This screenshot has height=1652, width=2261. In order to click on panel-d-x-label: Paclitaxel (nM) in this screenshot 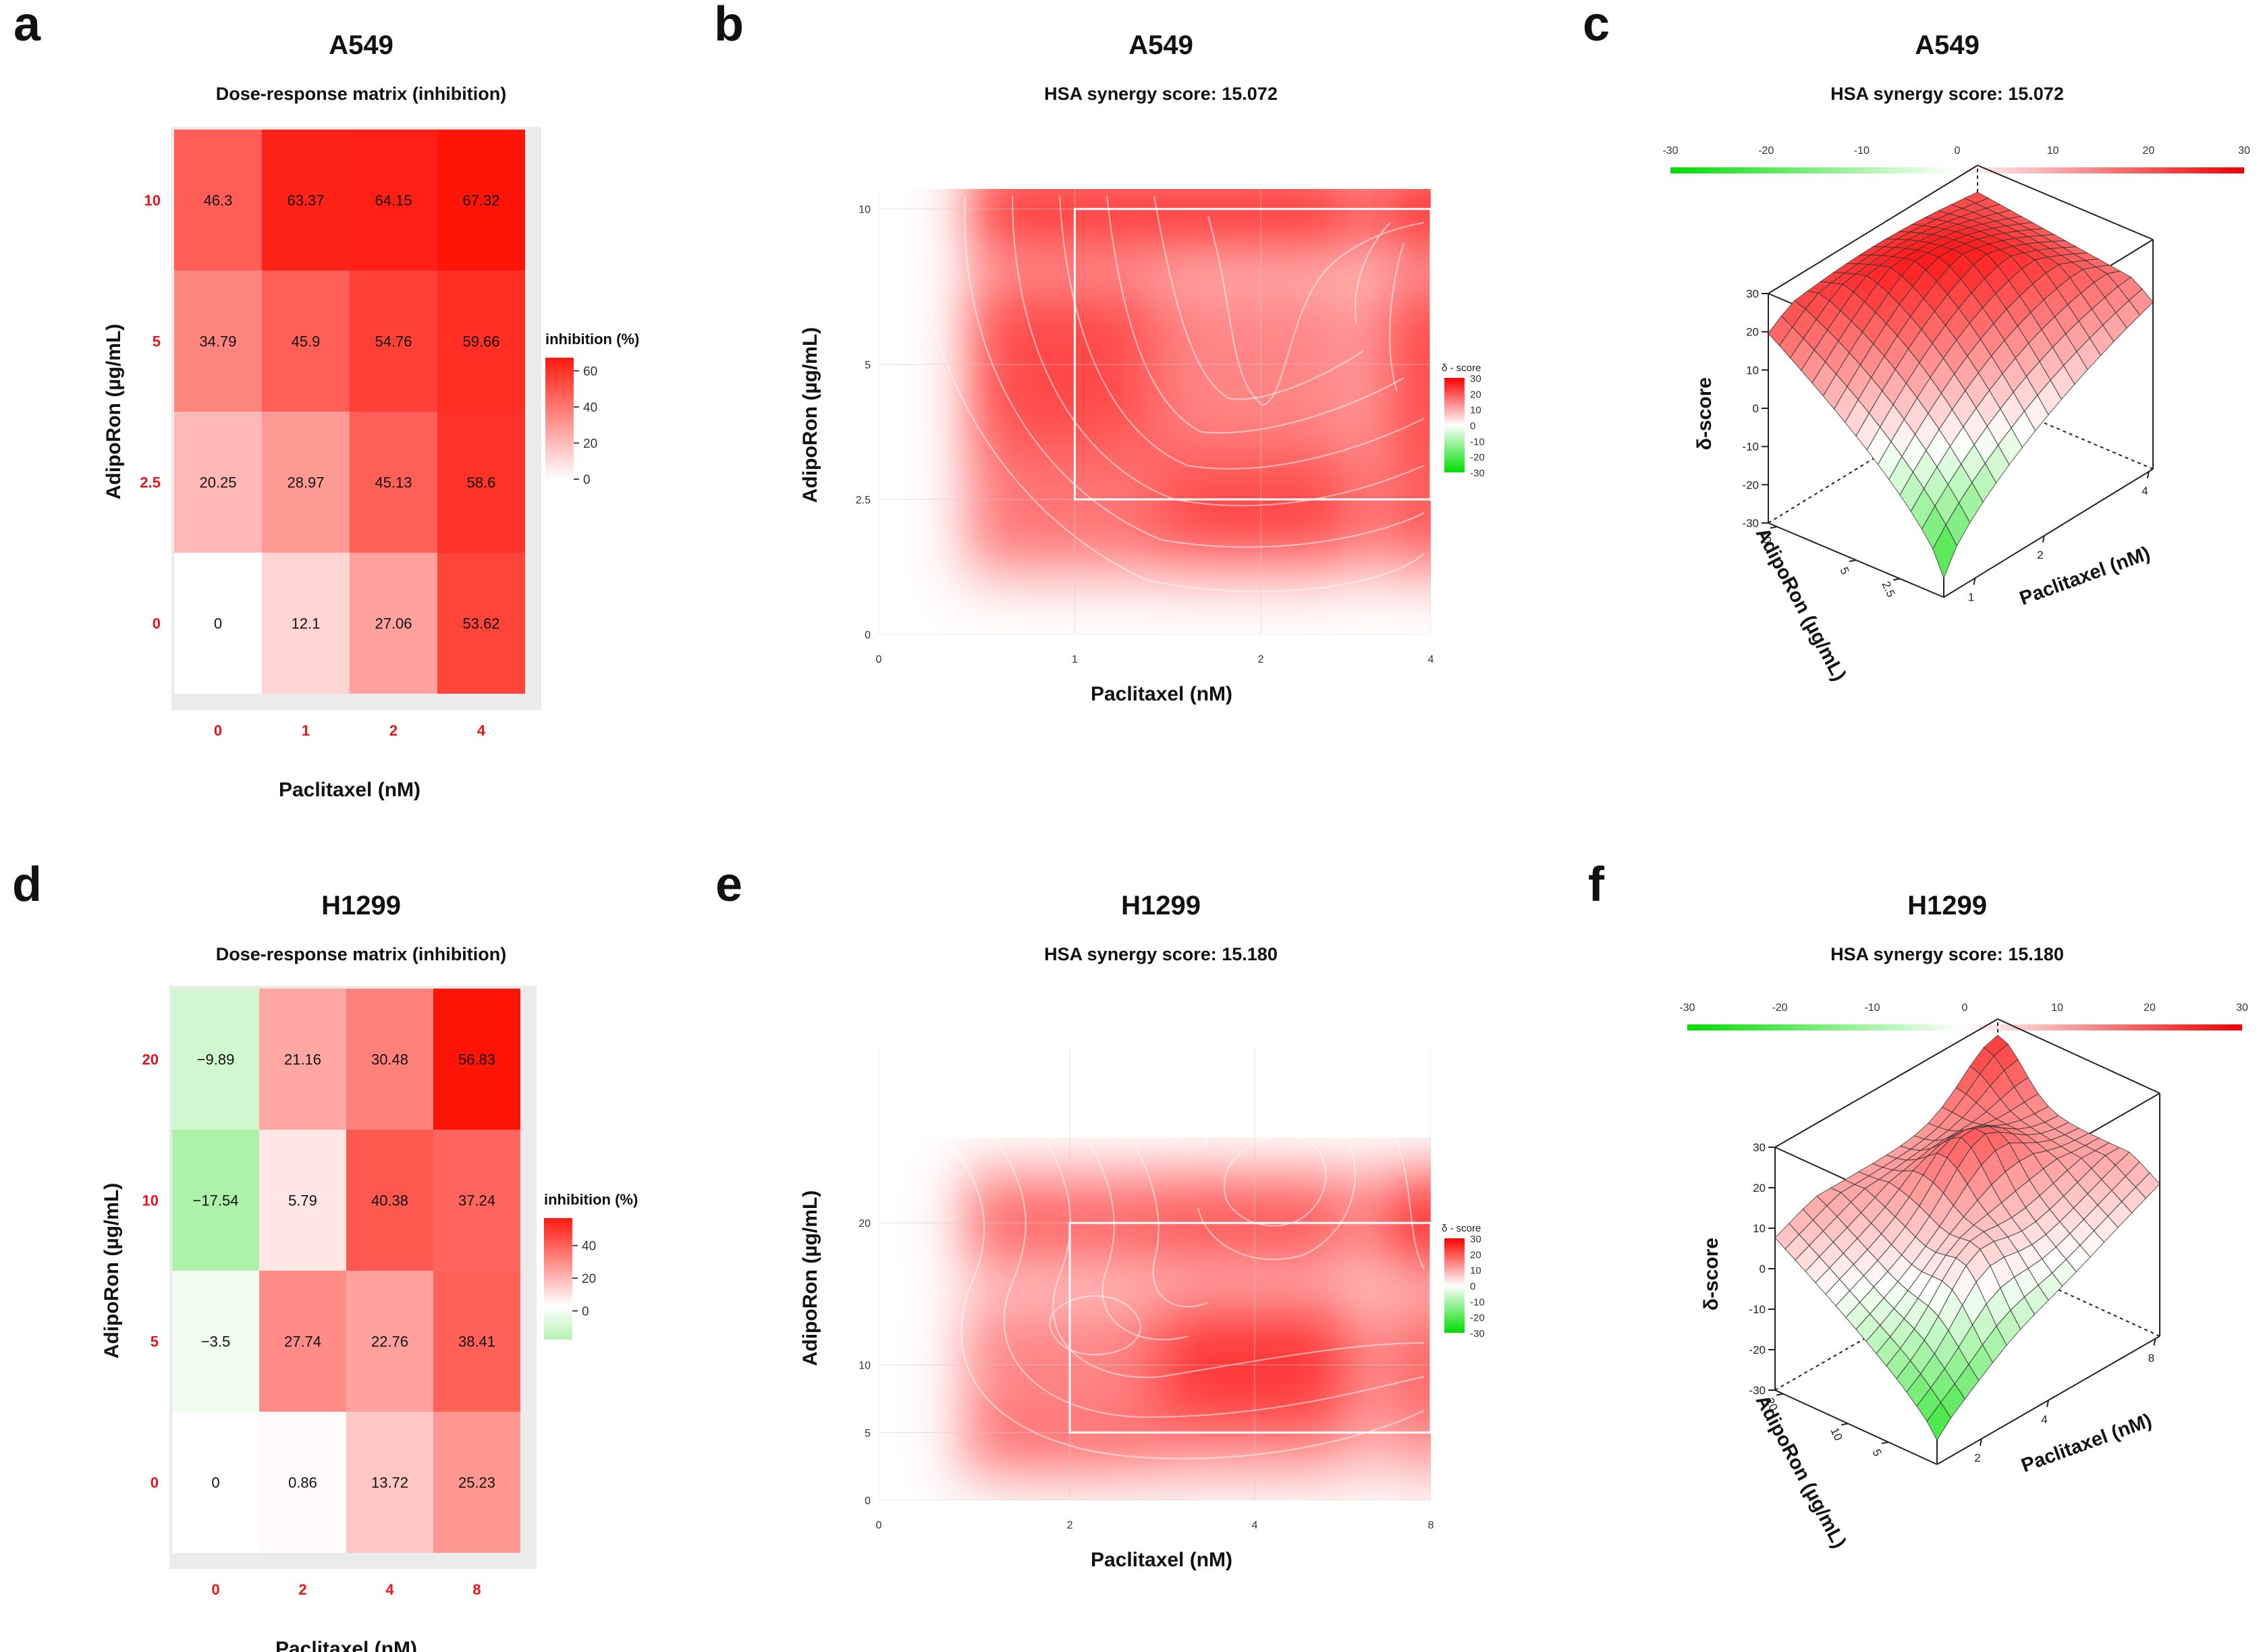, I will do `click(346, 1645)`.